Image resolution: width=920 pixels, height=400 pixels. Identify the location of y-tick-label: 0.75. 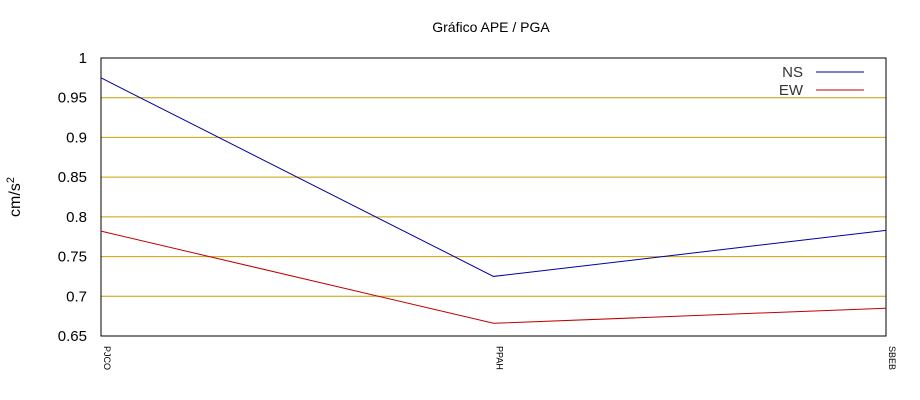
(72, 257).